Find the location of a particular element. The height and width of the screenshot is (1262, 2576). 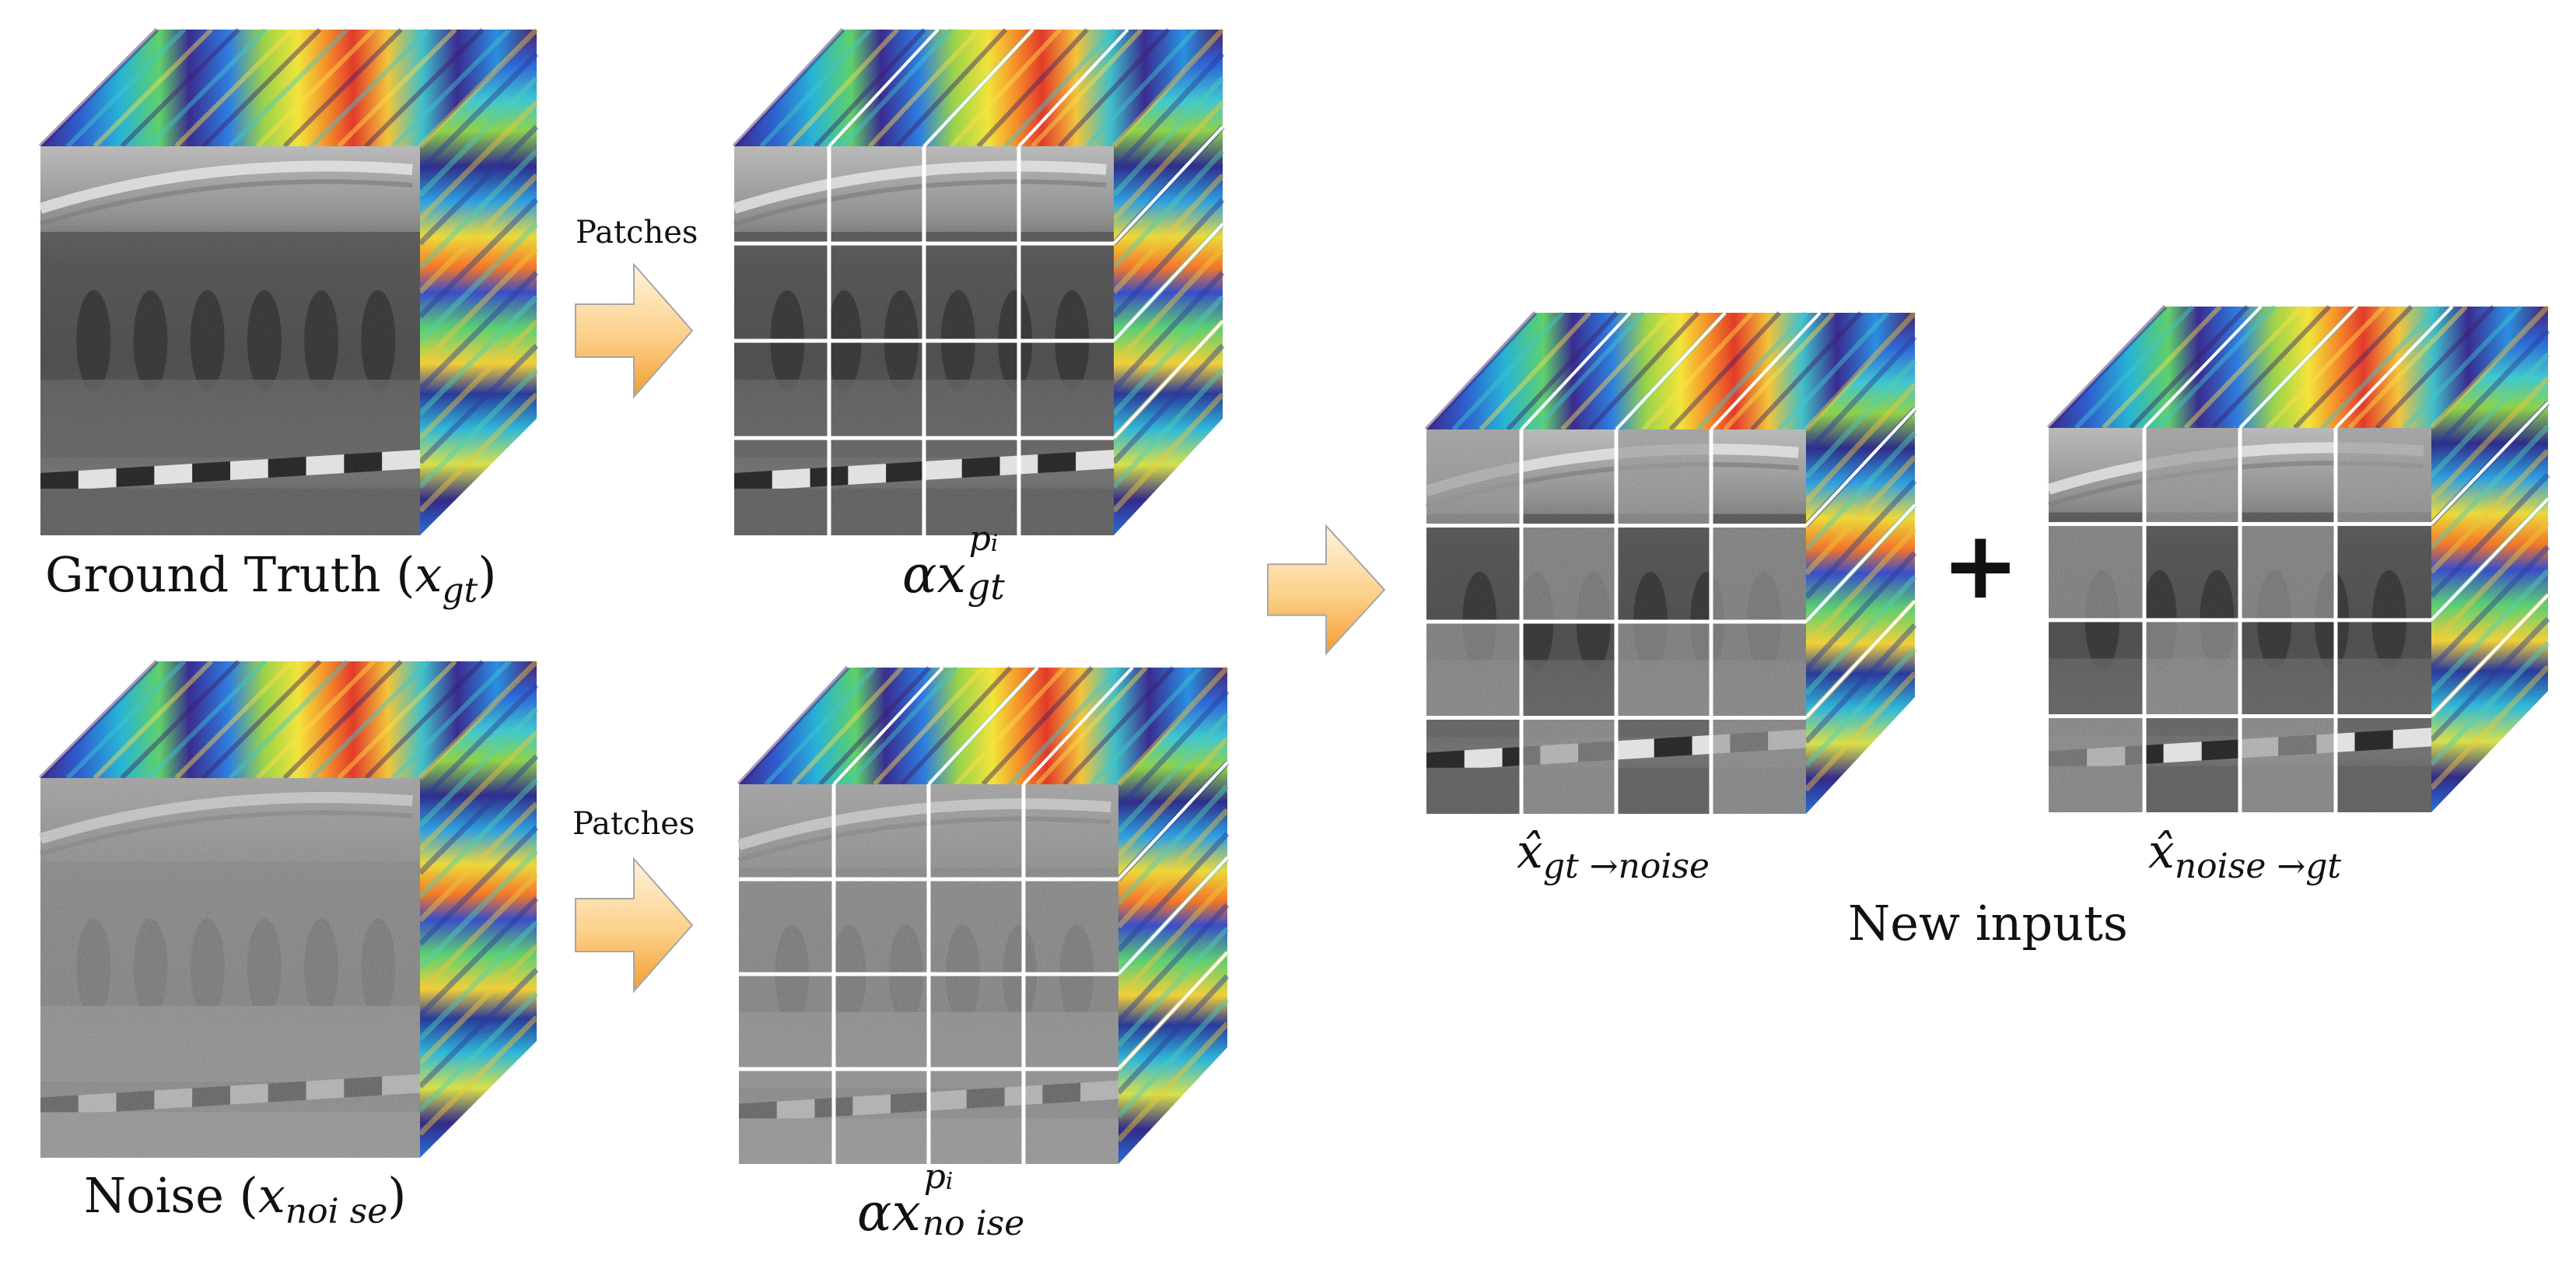

new-inputs-label: New inputs is located at coordinates (1988, 924).